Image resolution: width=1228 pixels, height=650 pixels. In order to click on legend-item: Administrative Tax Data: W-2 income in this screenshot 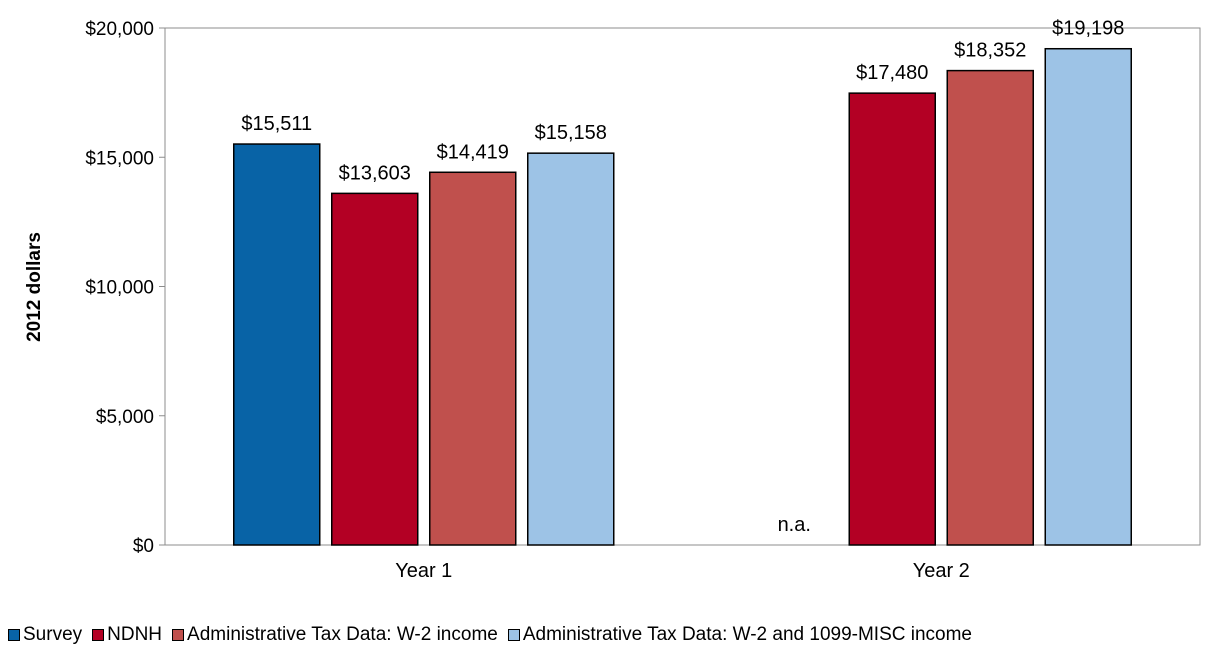, I will do `click(335, 635)`.